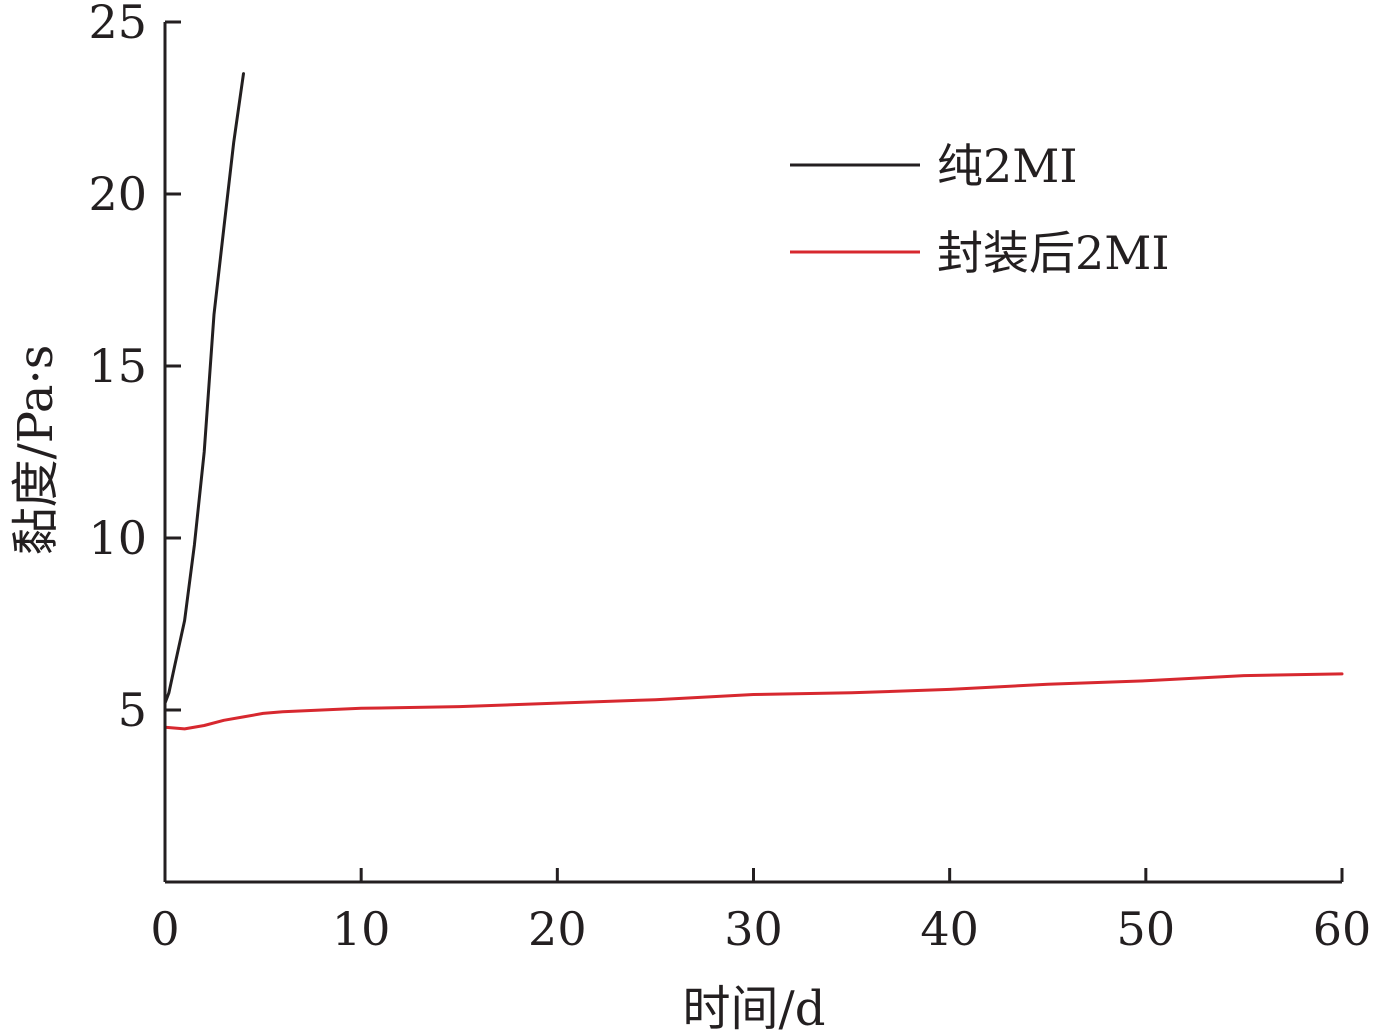 The width and height of the screenshot is (1373, 1034). Describe the element at coordinates (117, 366) in the screenshot. I see `y-tick-label: 15` at that location.